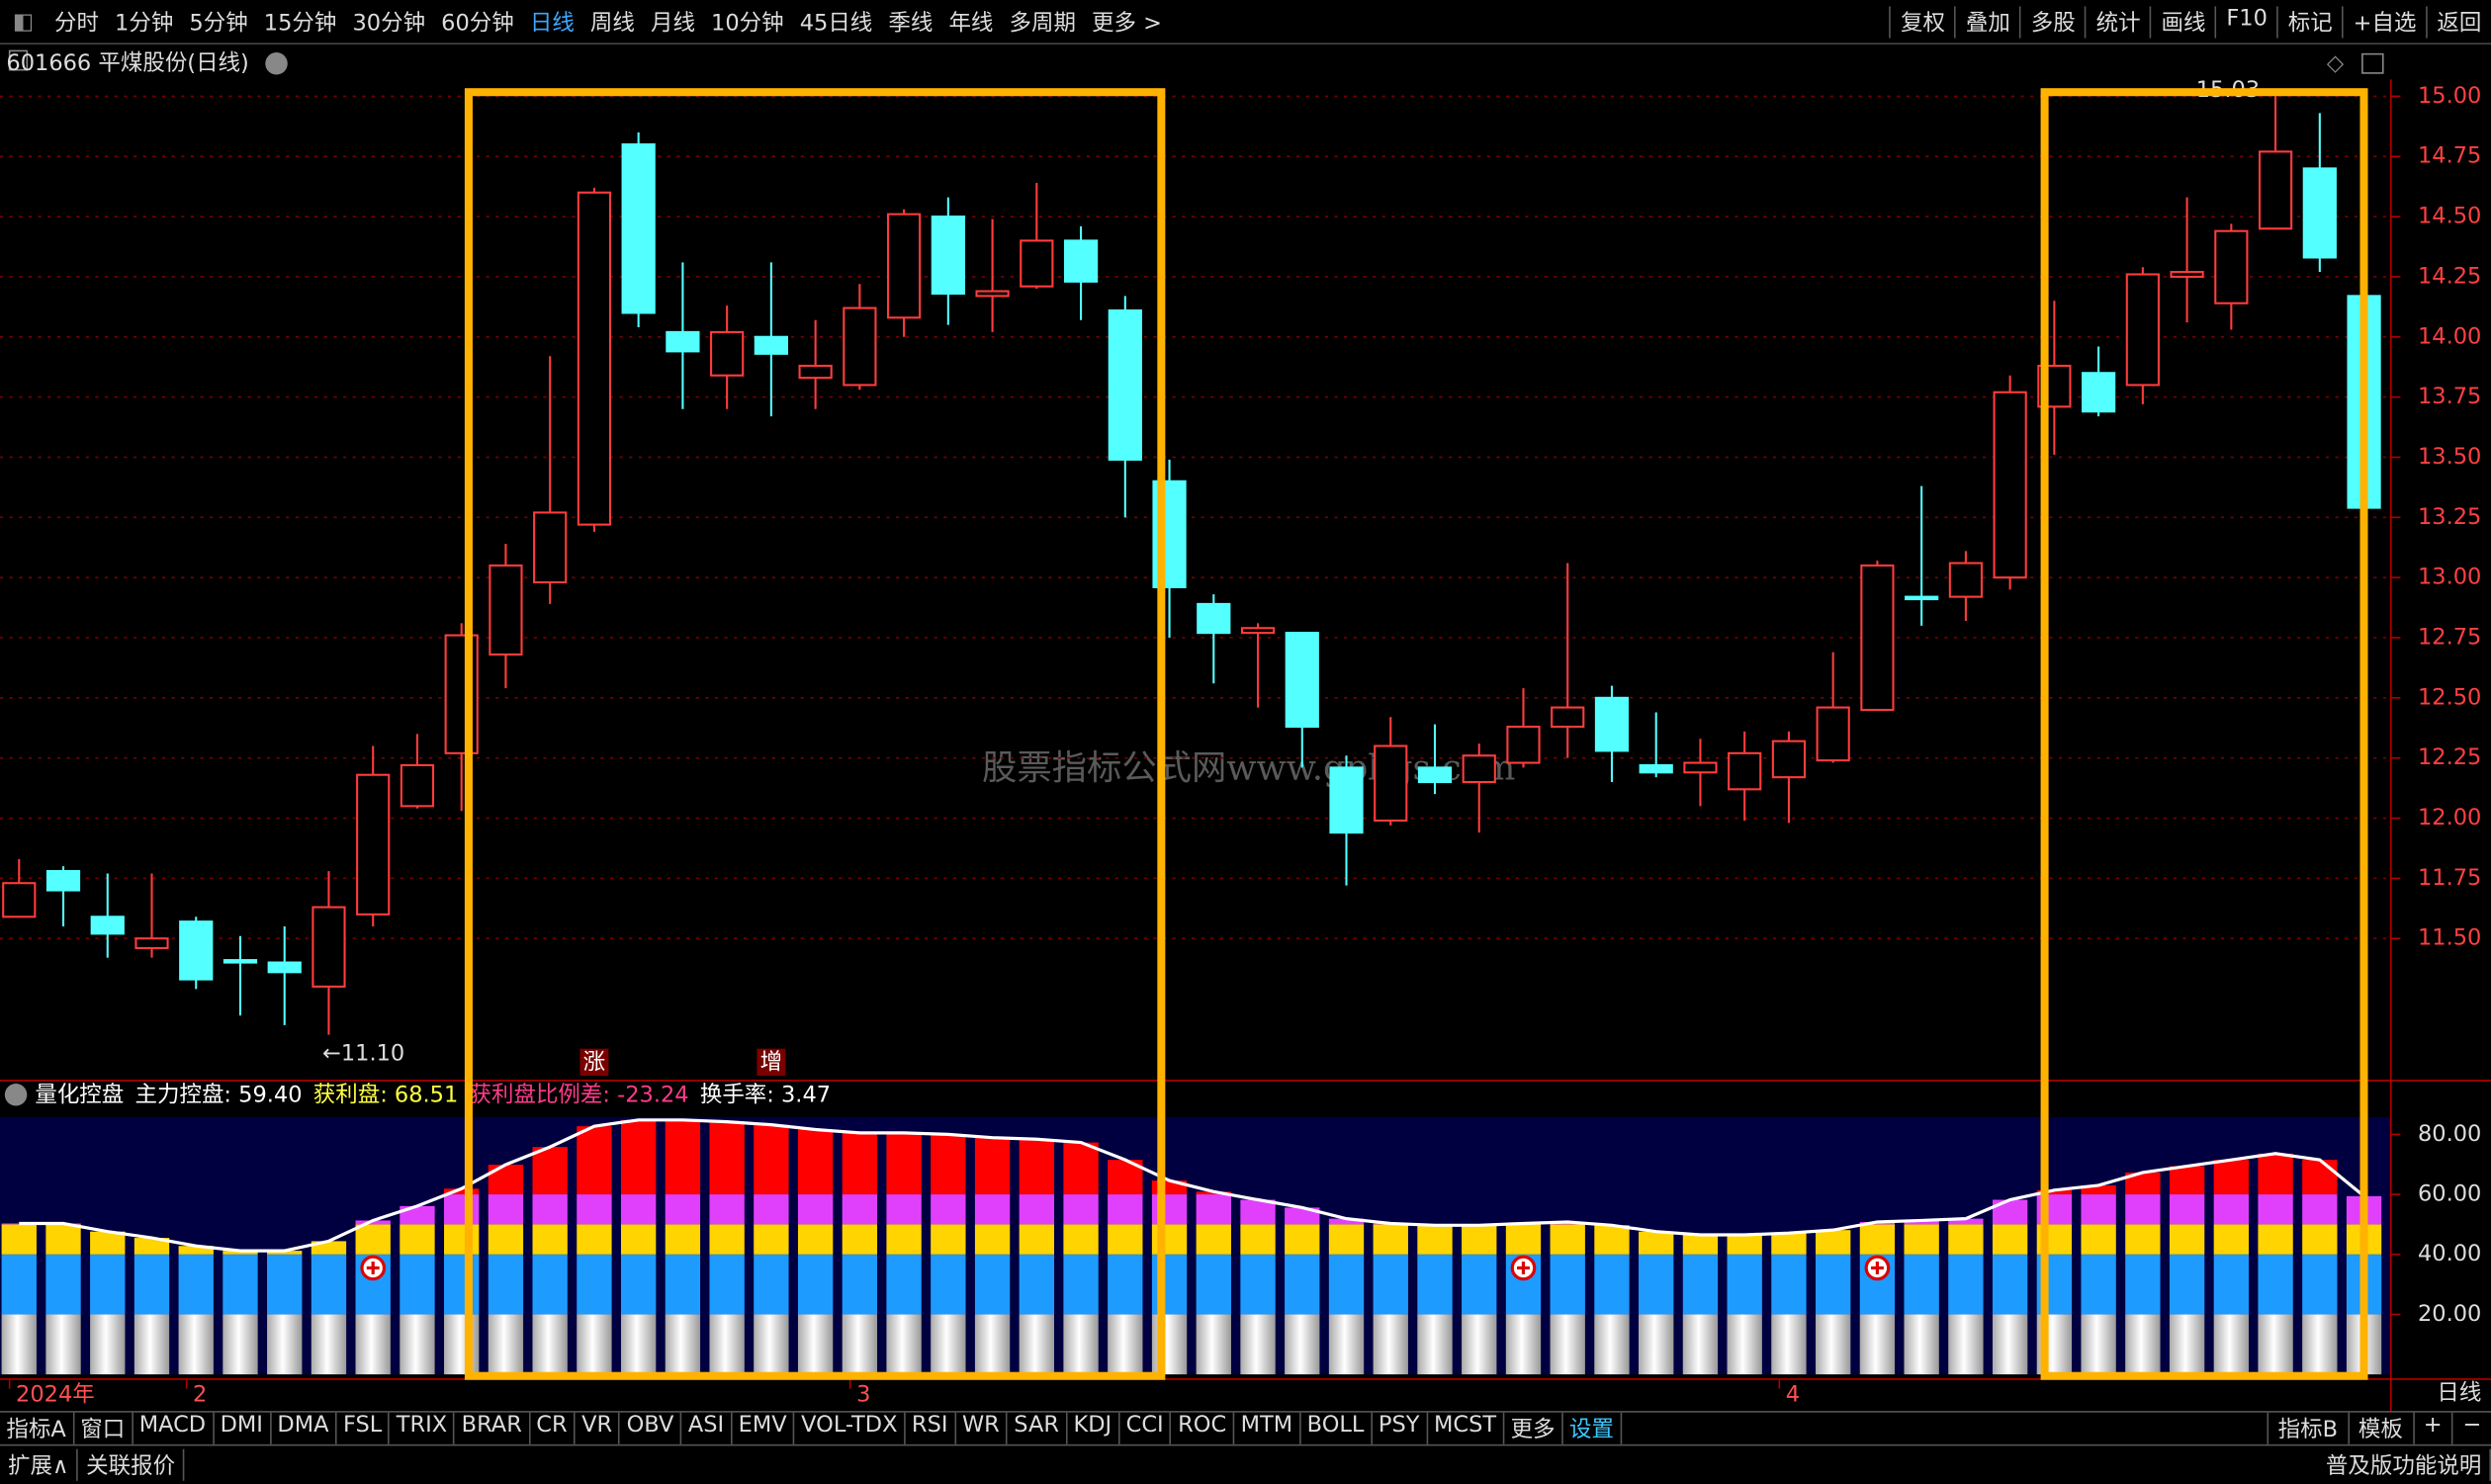 This screenshot has height=1484, width=2491. I want to click on indicator-tab: SAR, so click(1038, 1428).